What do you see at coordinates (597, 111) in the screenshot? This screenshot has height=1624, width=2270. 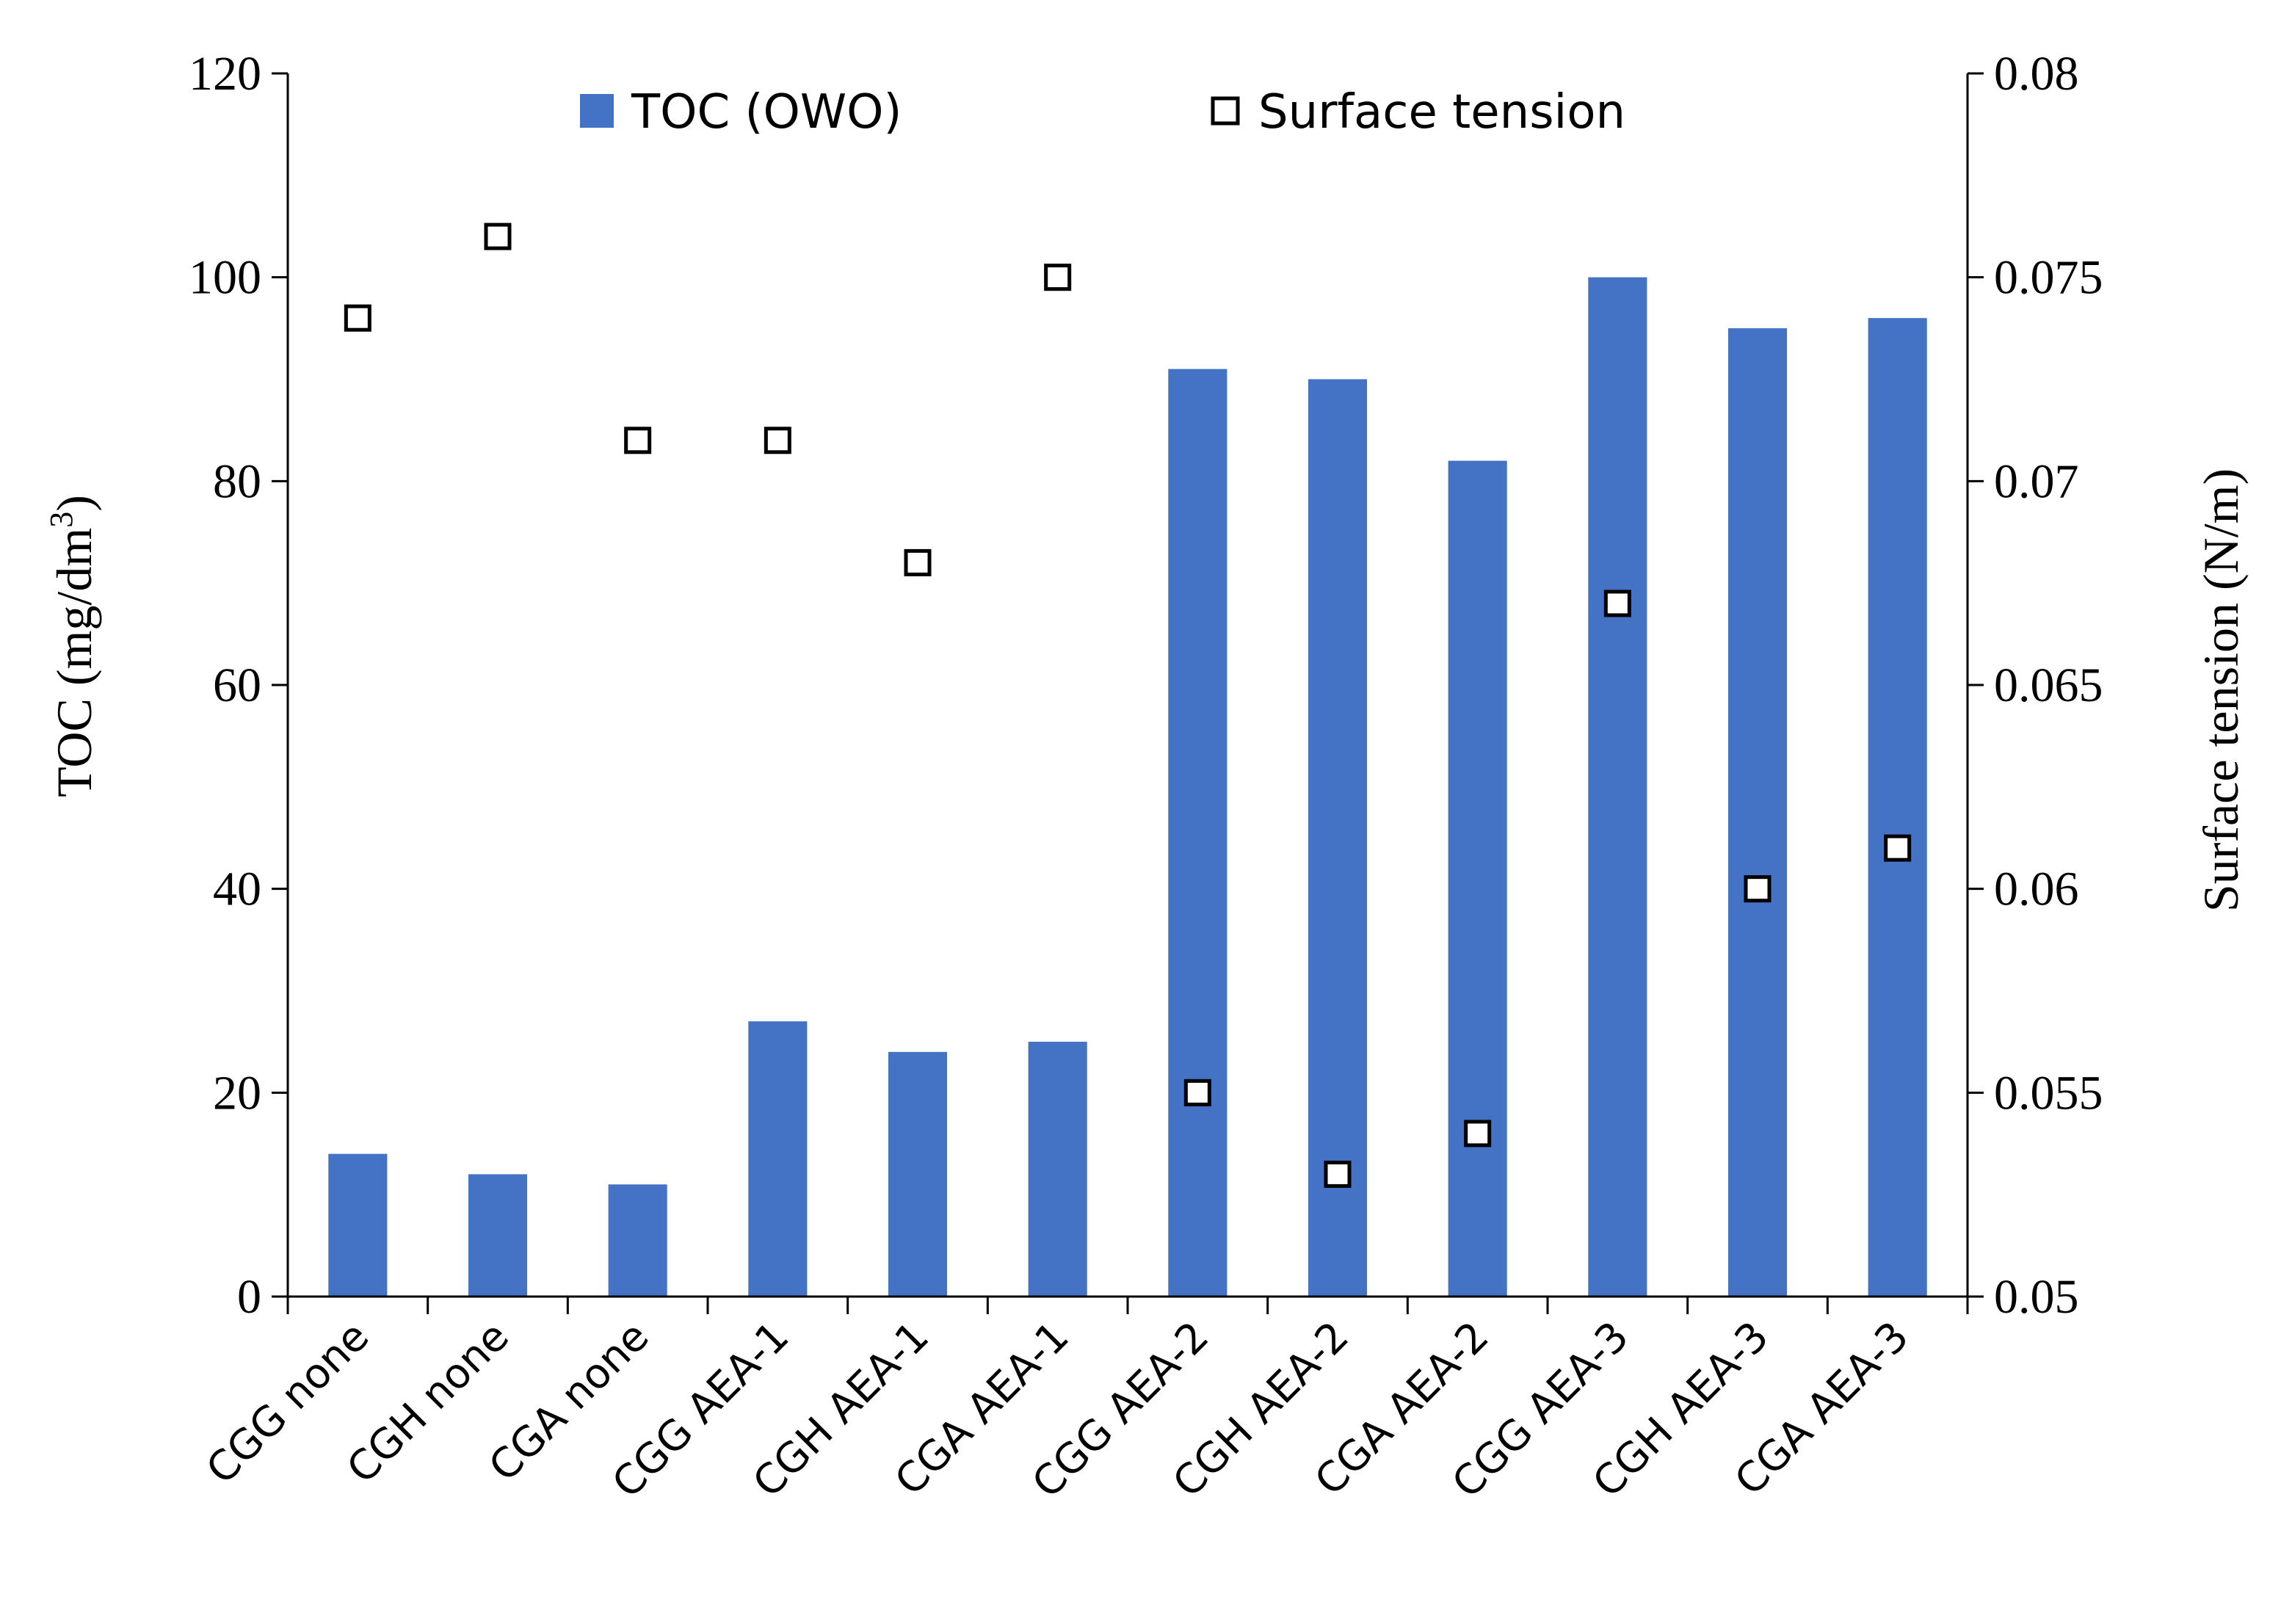 I see `legend-toc-swatch` at bounding box center [597, 111].